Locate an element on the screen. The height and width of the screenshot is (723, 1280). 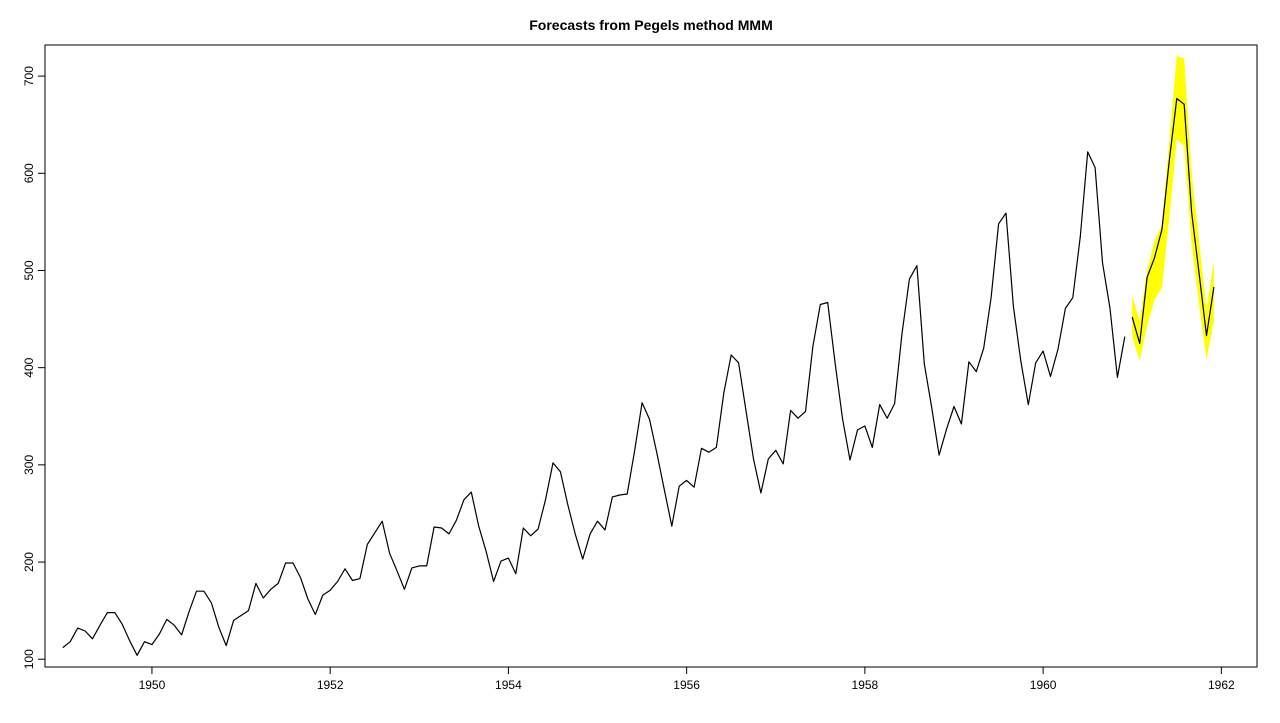
forecast-series-line is located at coordinates (1173, 220).